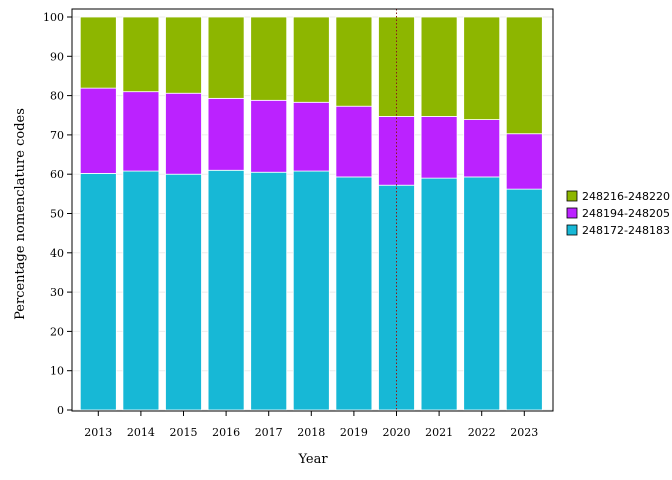 The width and height of the screenshot is (672, 480). Describe the element at coordinates (354, 432) in the screenshot. I see `x-tick-label: 2019` at that location.